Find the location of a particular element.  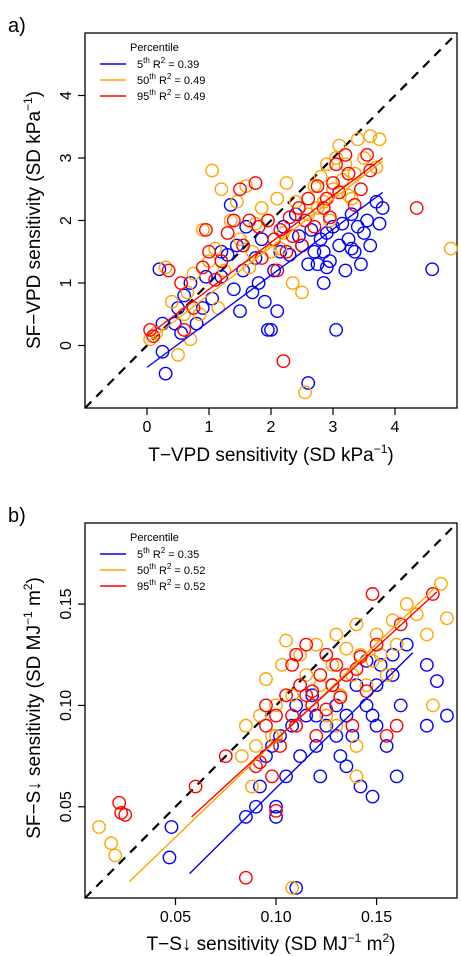

legend-entry: 95th R2 = 0.49 is located at coordinates (171, 95).